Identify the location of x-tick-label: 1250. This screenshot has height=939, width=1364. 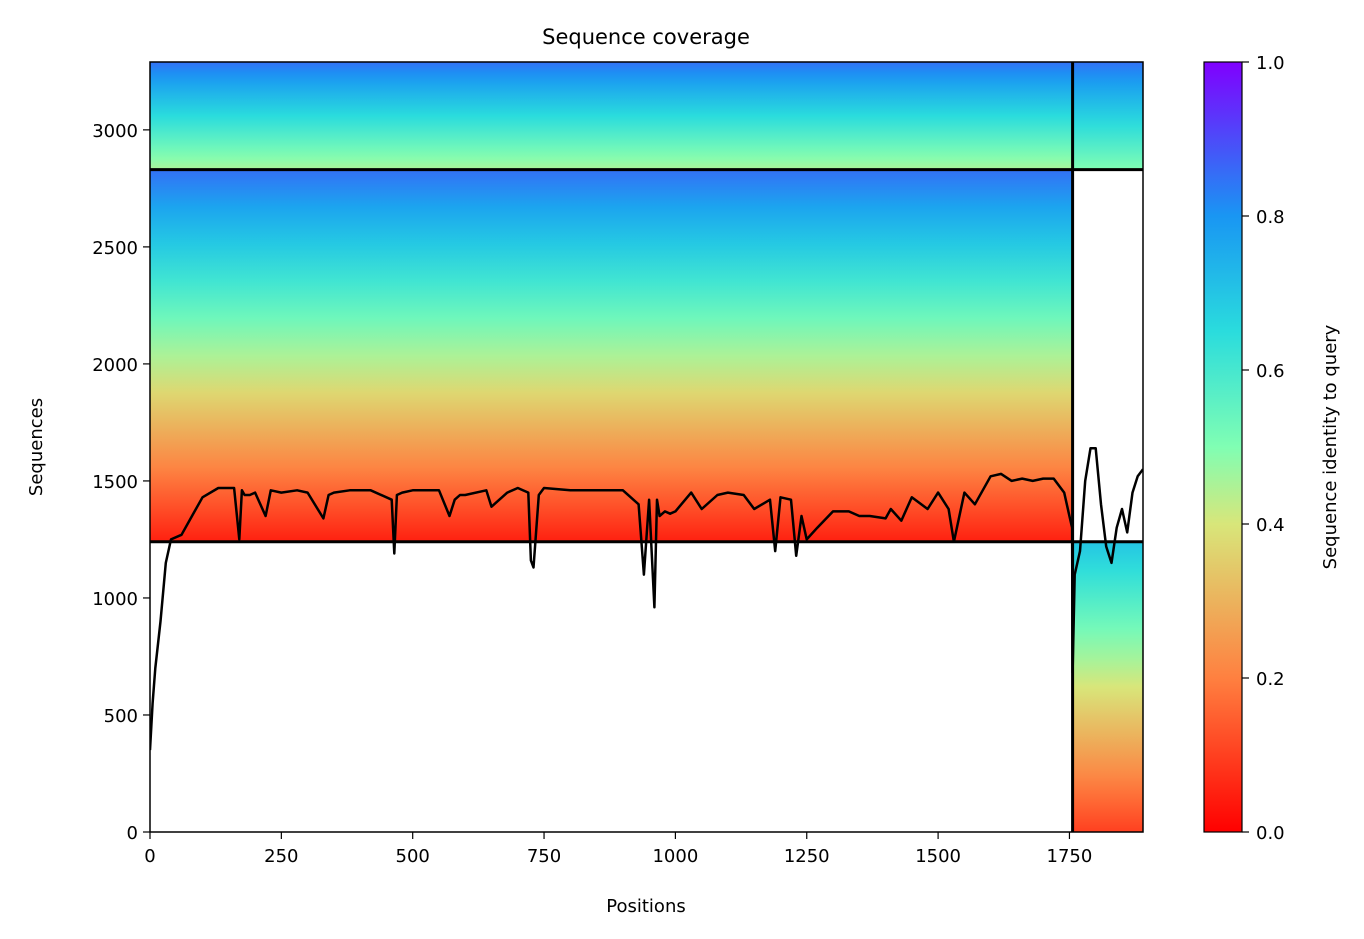
(807, 856).